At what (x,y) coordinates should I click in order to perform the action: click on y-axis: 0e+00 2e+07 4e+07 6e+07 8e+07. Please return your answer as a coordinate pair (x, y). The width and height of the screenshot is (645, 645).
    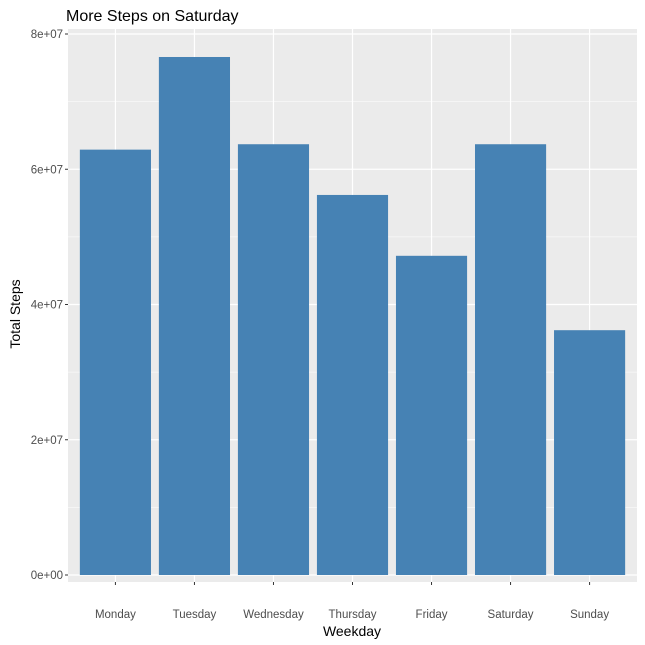
    Looking at the image, I should click on (49, 305).